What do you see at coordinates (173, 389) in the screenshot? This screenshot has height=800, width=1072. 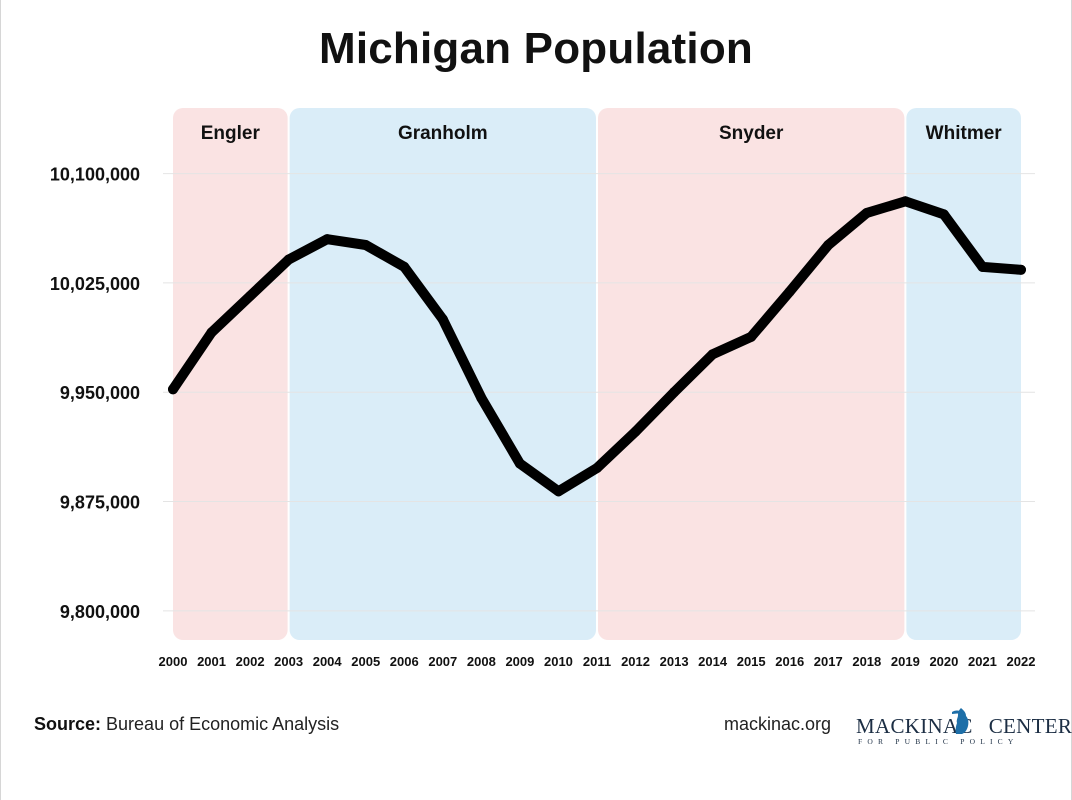 I see `data-point-2000` at bounding box center [173, 389].